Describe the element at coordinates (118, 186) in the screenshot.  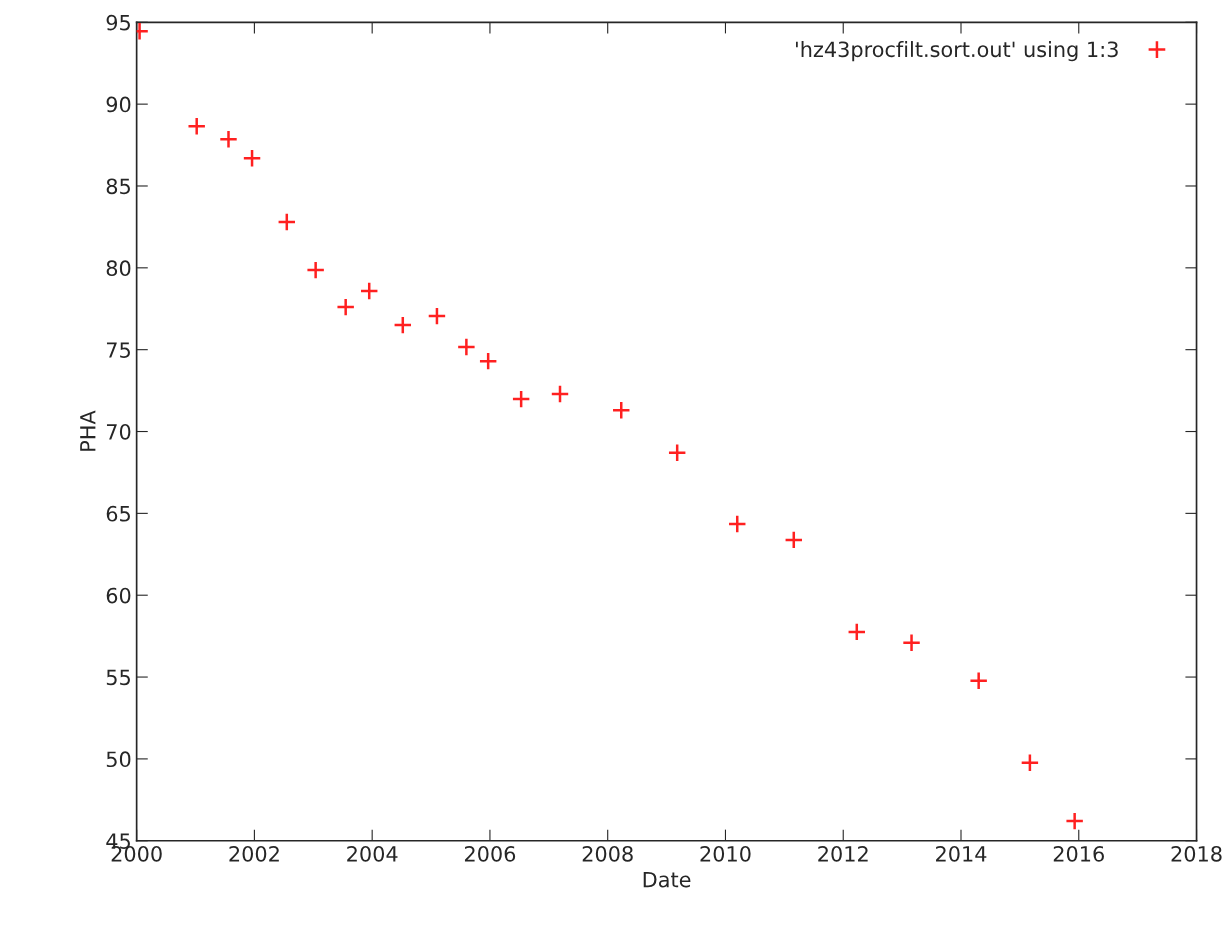
I see `y-tick-label: 85` at that location.